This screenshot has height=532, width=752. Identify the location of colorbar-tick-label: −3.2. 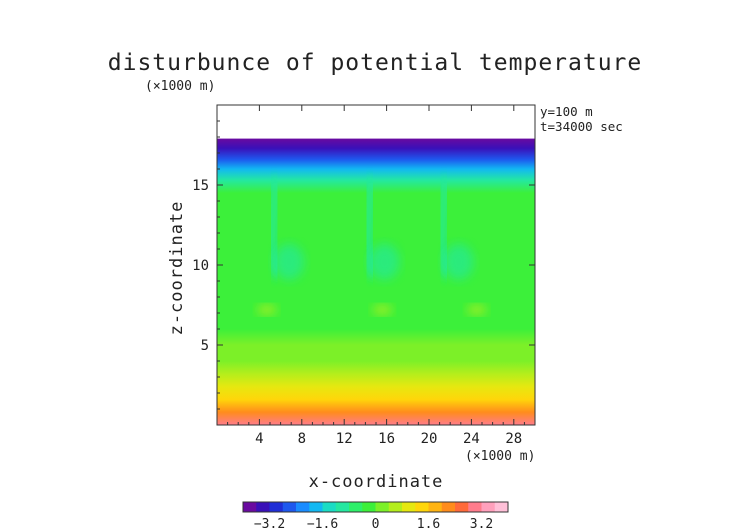
(269, 524).